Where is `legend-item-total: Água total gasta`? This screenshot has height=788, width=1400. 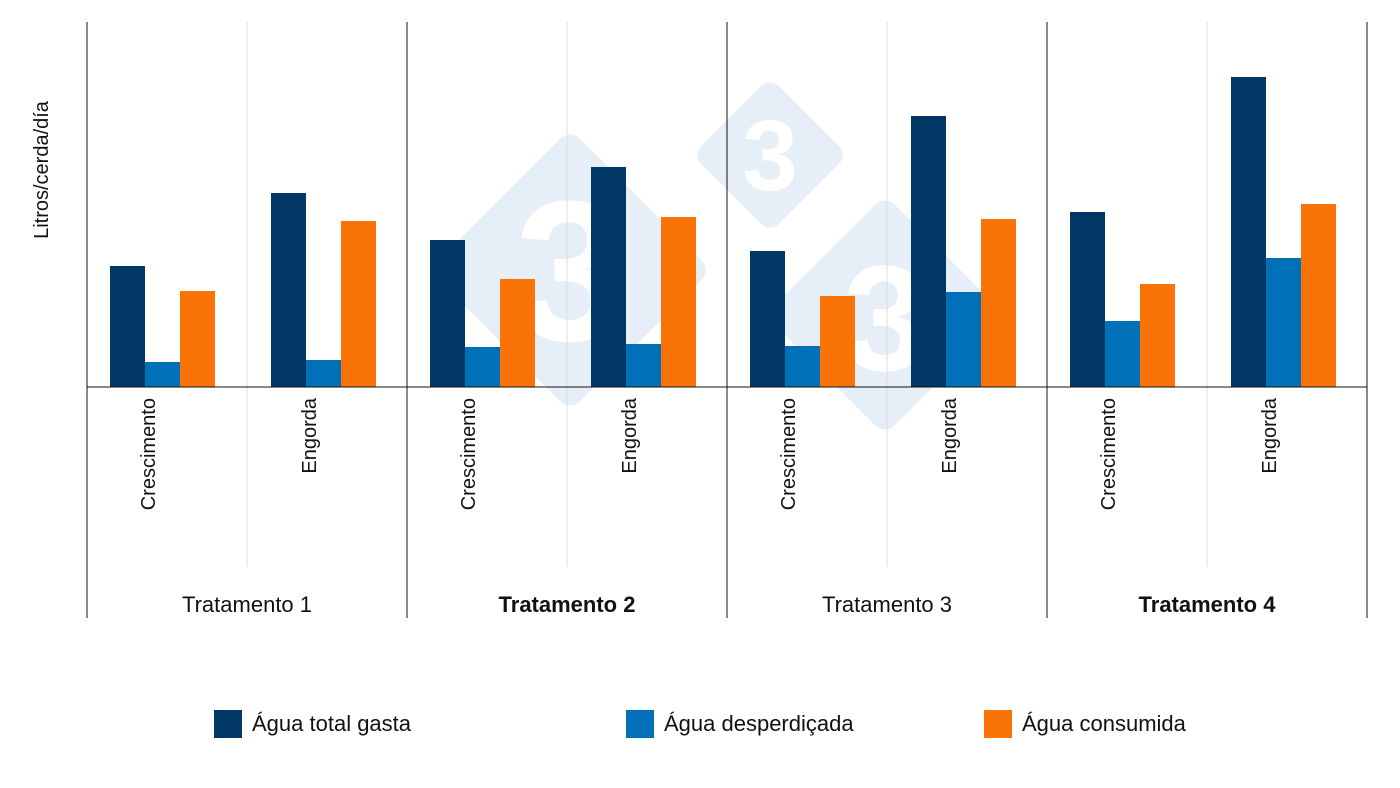 legend-item-total: Água total gasta is located at coordinates (312, 724).